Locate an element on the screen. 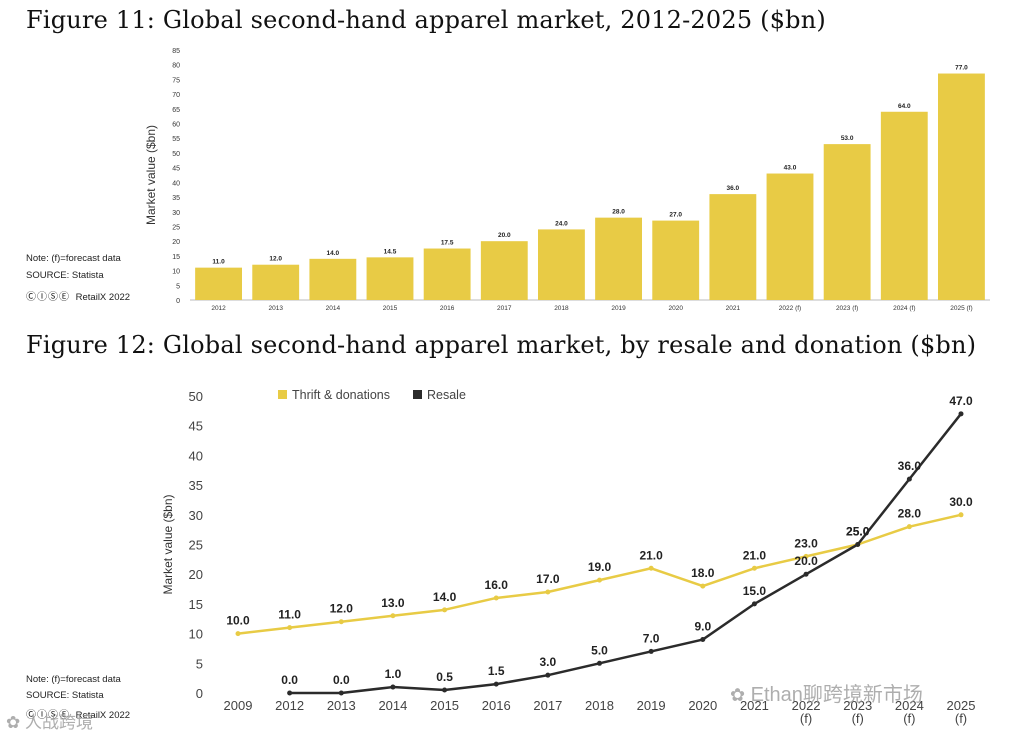 The height and width of the screenshot is (736, 1018). bar-data-label: 53.0 is located at coordinates (847, 138).